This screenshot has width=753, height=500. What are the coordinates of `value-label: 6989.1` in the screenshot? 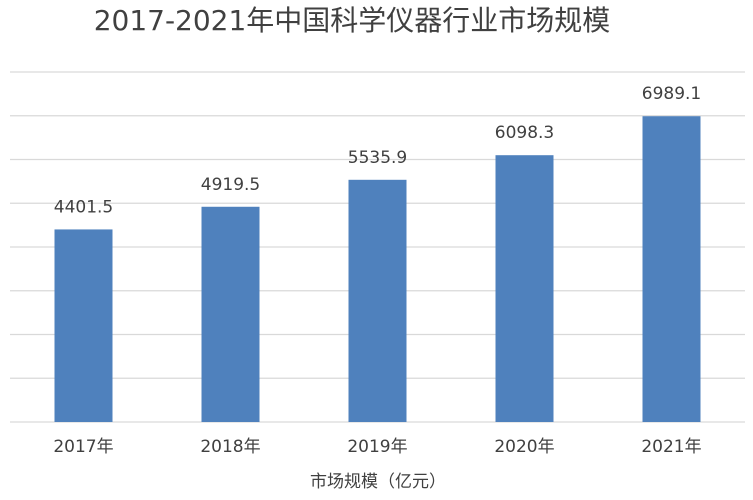 It's located at (671, 94).